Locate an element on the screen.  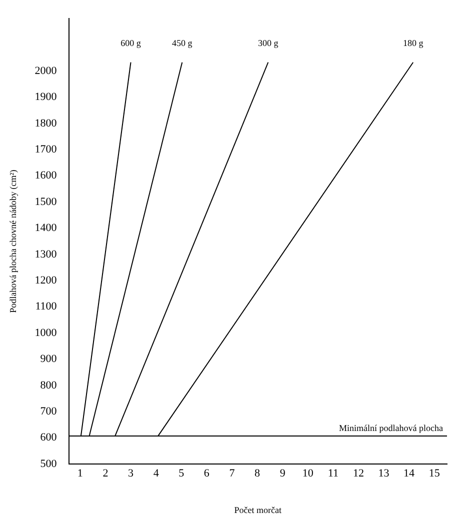
x-tick-label: 7 is located at coordinates (232, 473).